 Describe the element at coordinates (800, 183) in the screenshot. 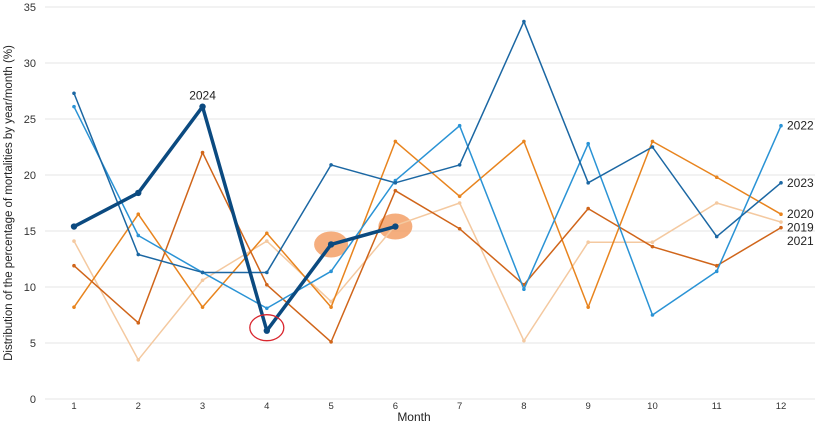

I see `series-label: 2023` at that location.